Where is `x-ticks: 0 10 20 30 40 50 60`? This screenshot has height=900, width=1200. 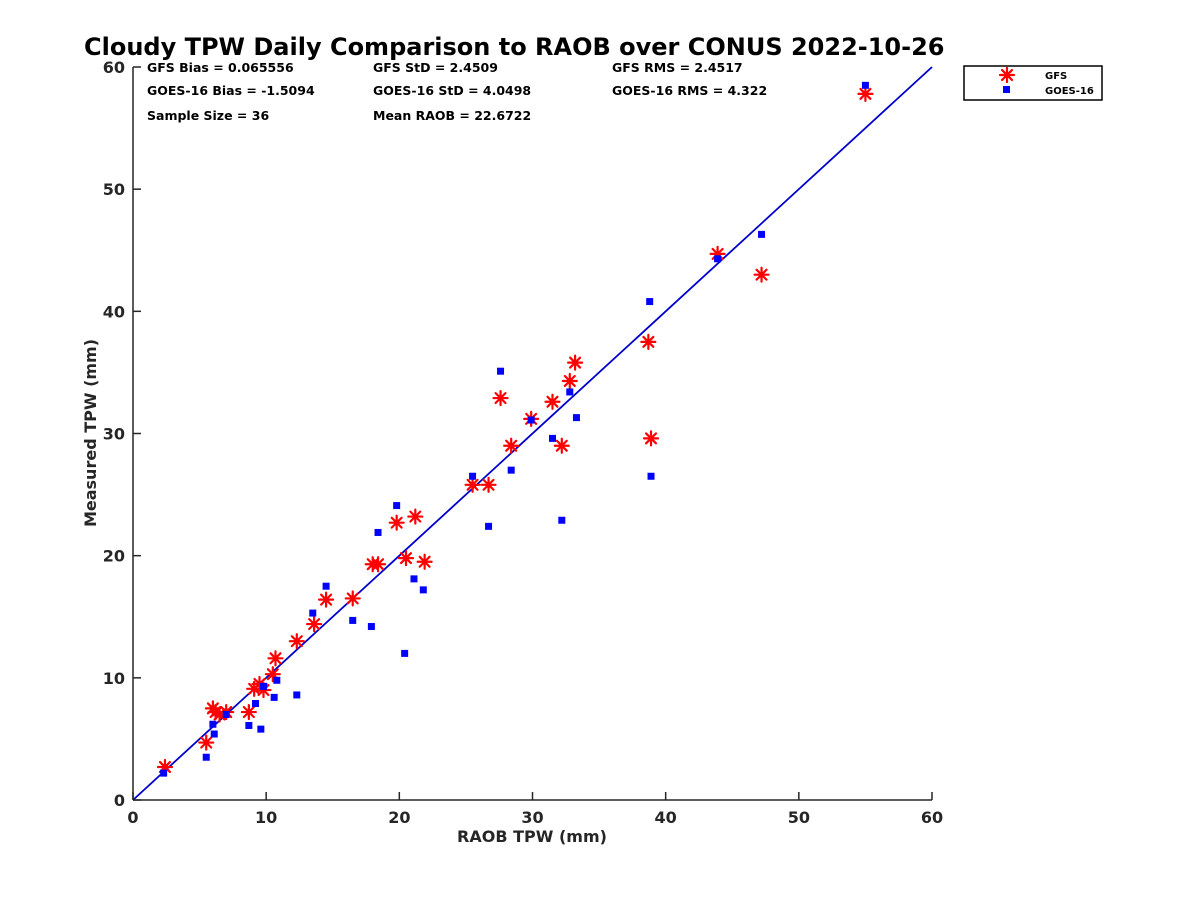 x-ticks: 0 10 20 30 40 50 60 is located at coordinates (535, 809).